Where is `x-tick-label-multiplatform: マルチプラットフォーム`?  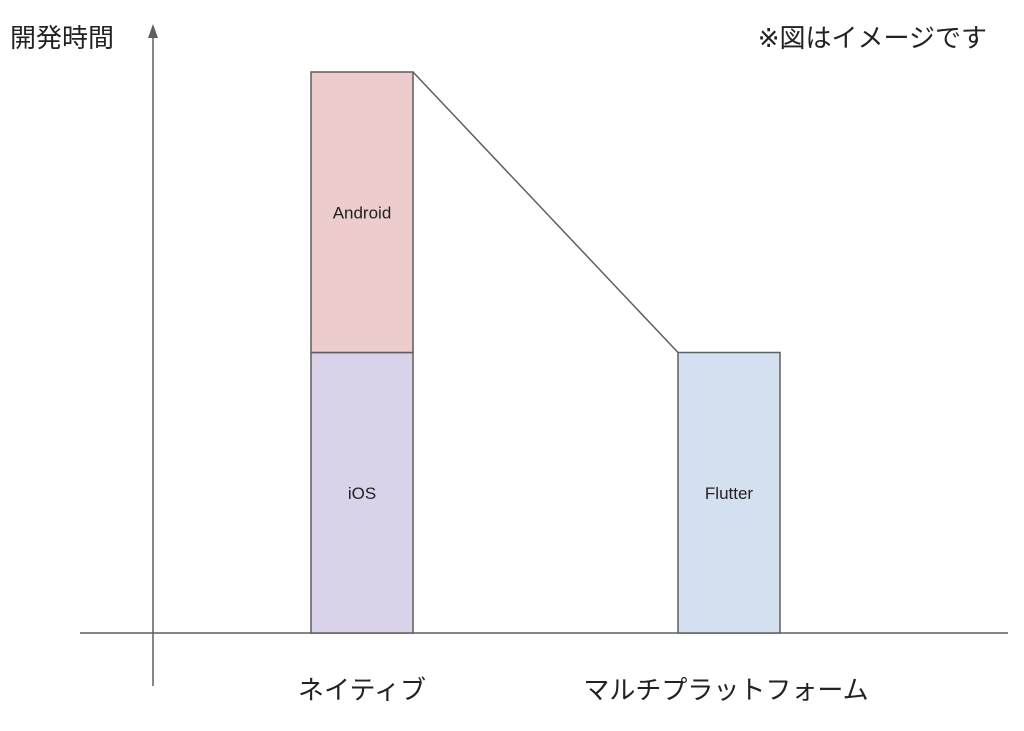 x-tick-label-multiplatform: マルチプラットフォーム is located at coordinates (725, 691).